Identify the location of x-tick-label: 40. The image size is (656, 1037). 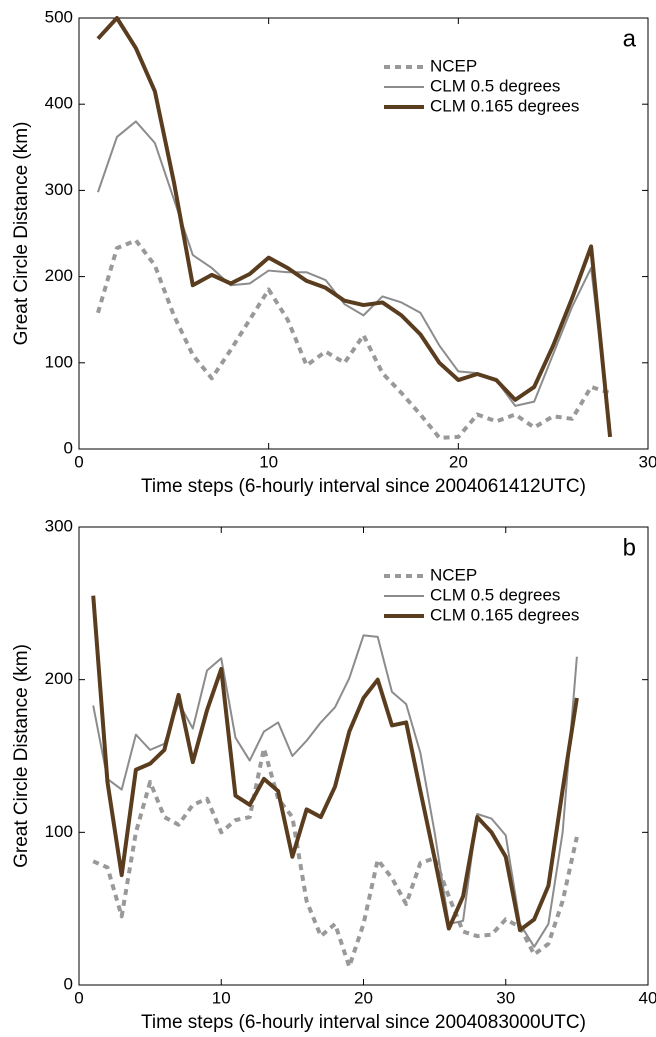
(647, 997).